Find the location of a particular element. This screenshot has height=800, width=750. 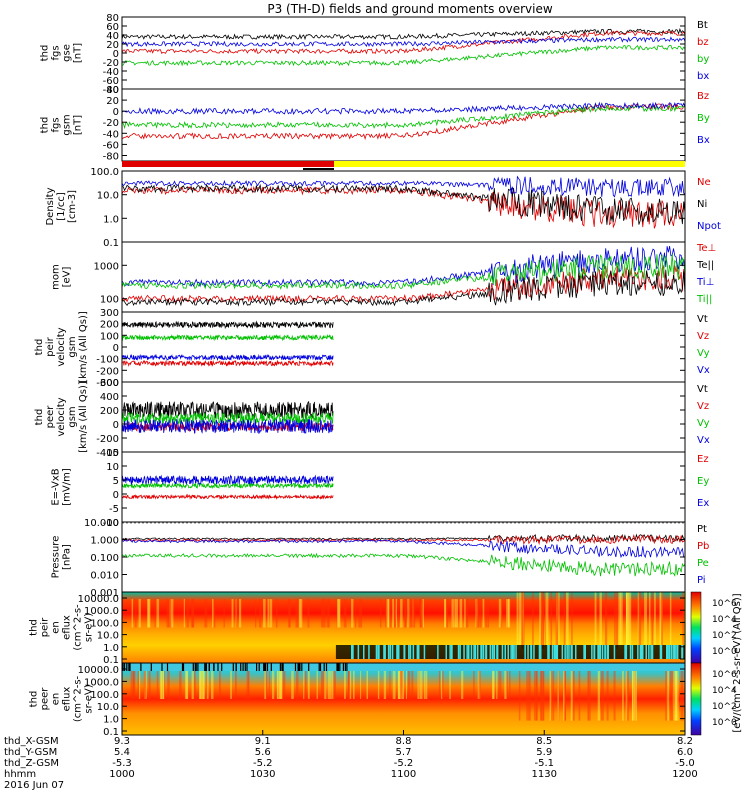

legend-entry-Npot: Npot is located at coordinates (709, 226).